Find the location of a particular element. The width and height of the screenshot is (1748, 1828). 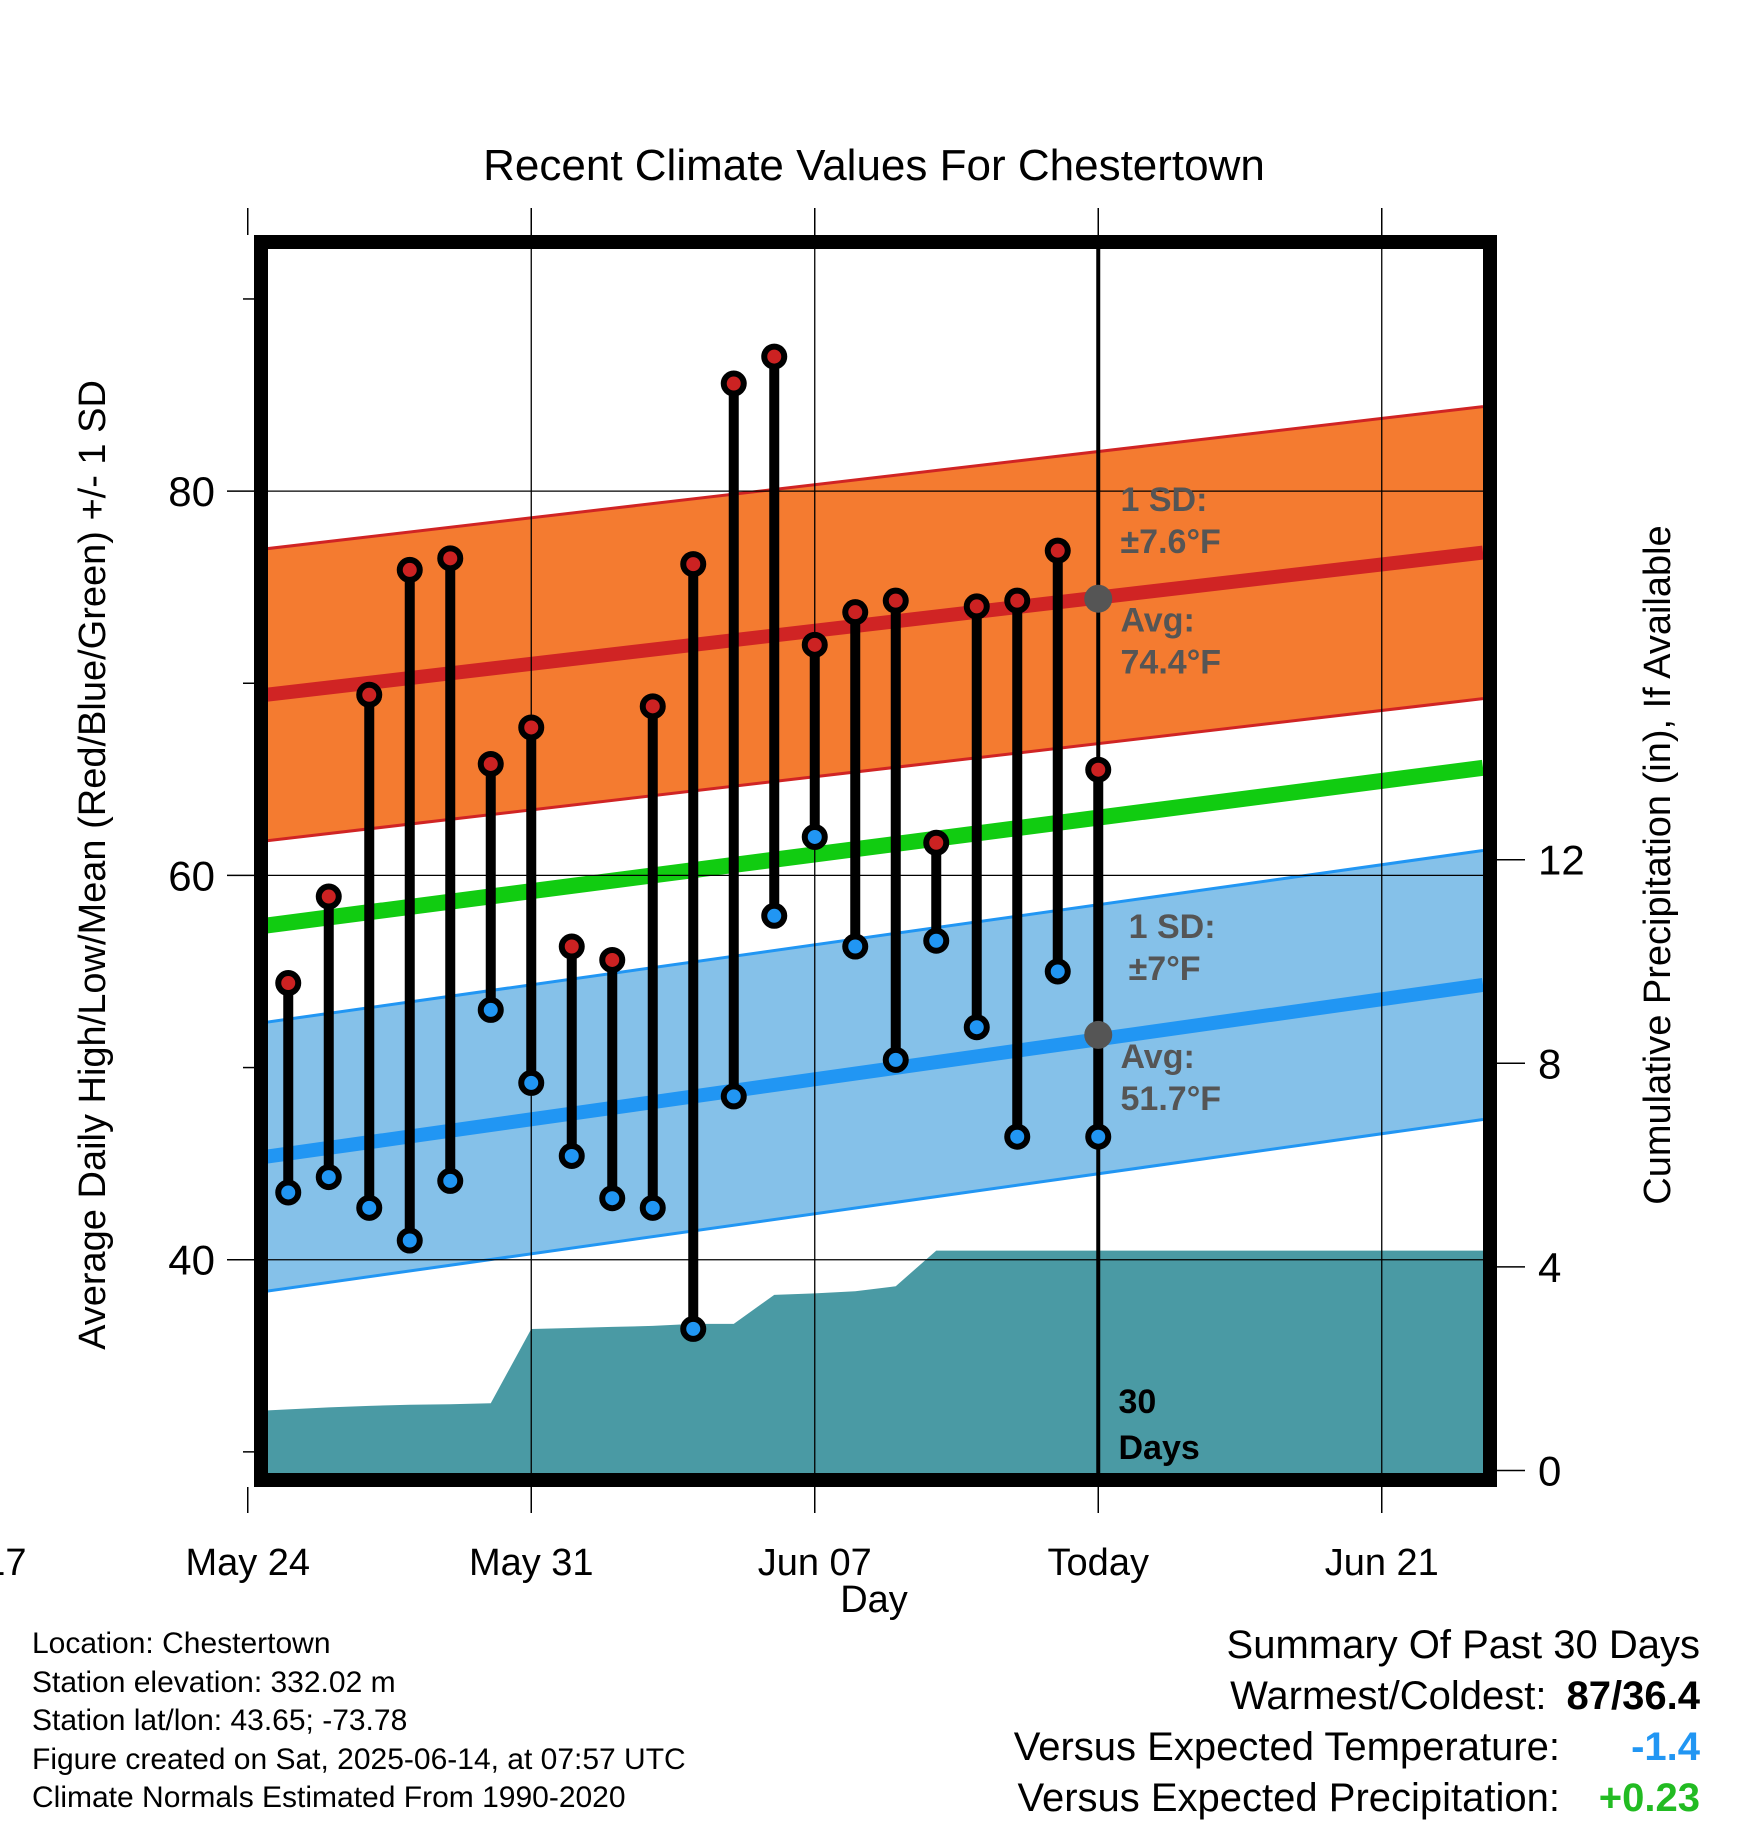

x-tick-label: May 31 is located at coordinates (531, 1563).